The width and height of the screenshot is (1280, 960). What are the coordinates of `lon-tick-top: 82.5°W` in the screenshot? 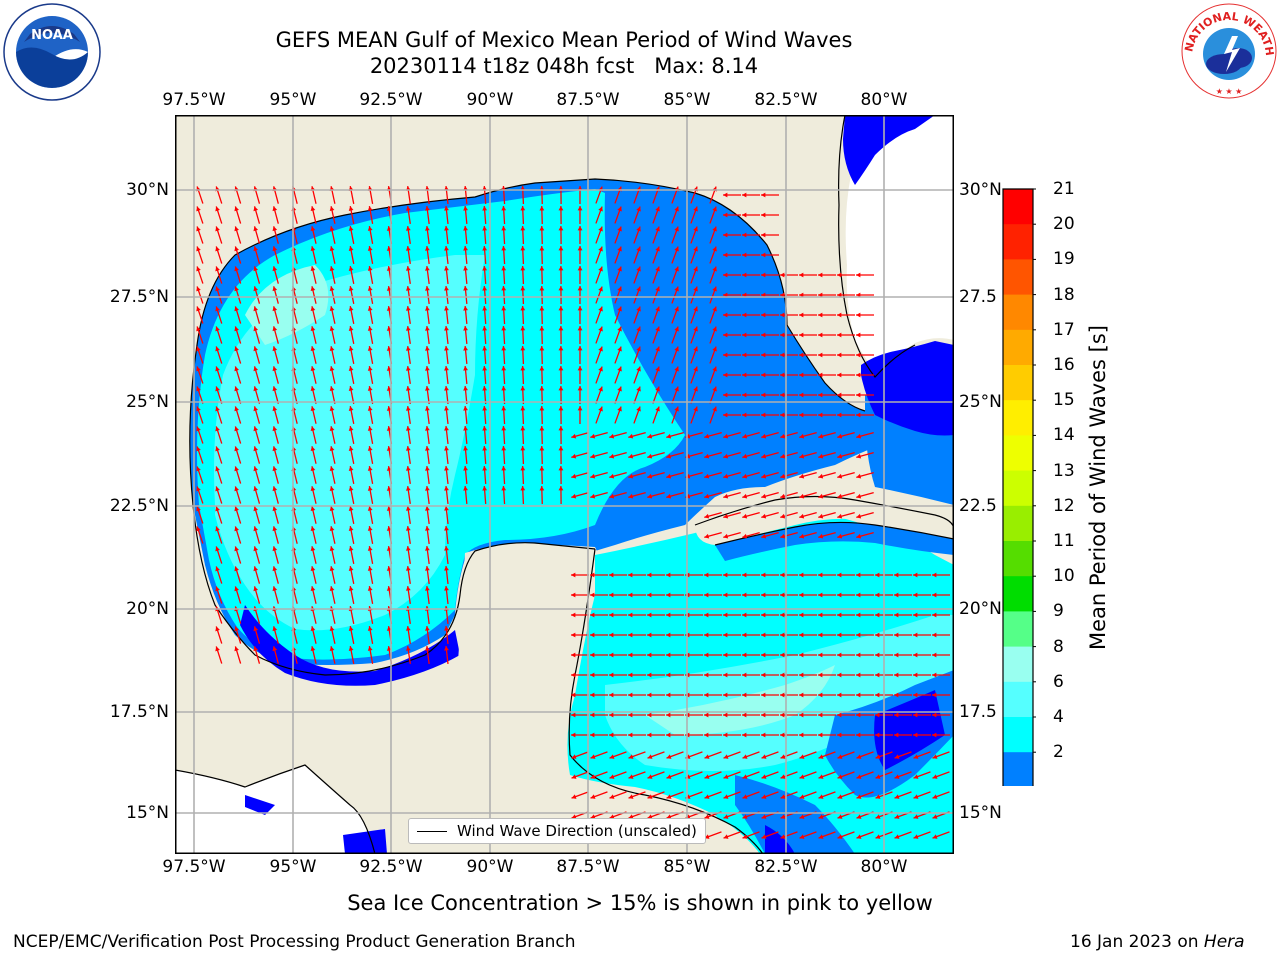 It's located at (786, 100).